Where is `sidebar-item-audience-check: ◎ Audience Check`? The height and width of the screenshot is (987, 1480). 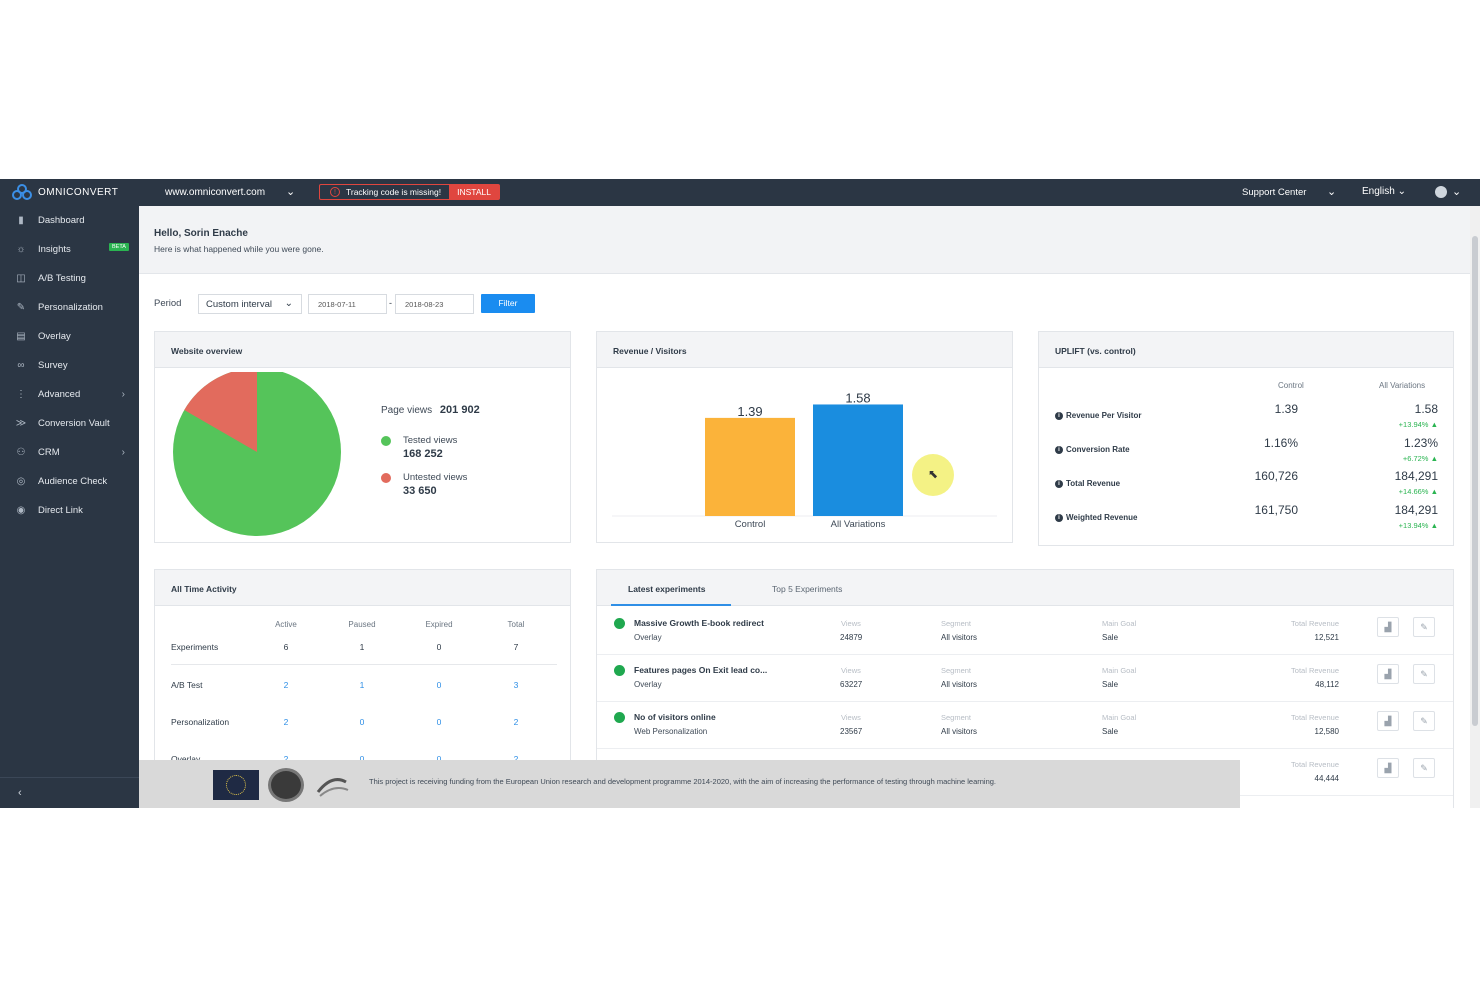 sidebar-item-audience-check: ◎ Audience Check is located at coordinates (69, 481).